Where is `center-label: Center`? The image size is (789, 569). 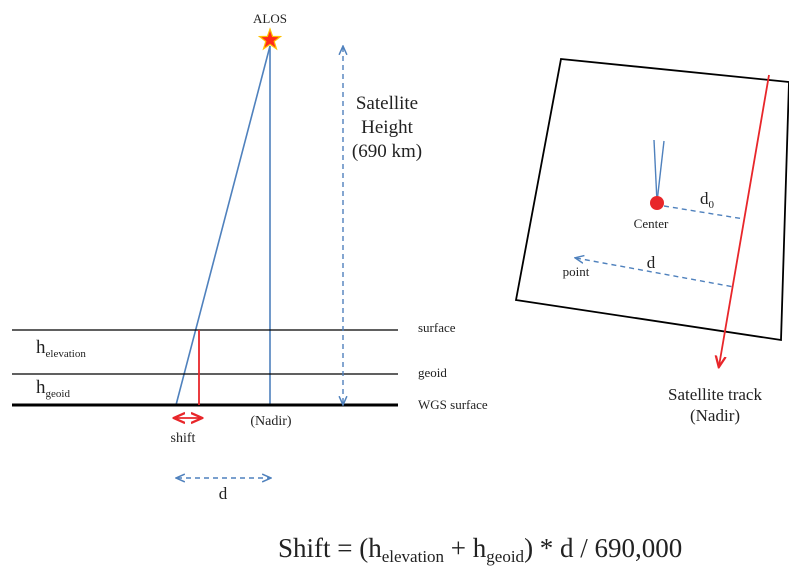
center-label: Center is located at coordinates (651, 223).